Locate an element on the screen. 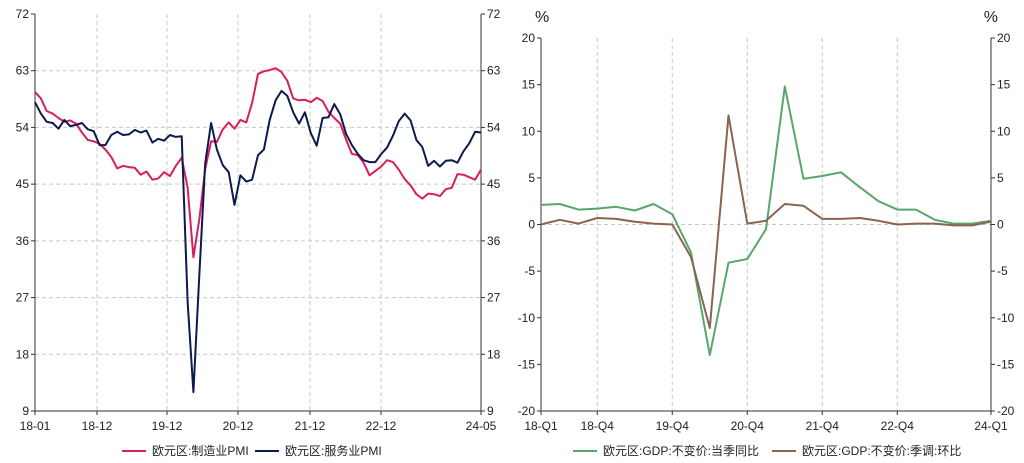  x-tick-label: 20-Q4 is located at coordinates (748, 426).